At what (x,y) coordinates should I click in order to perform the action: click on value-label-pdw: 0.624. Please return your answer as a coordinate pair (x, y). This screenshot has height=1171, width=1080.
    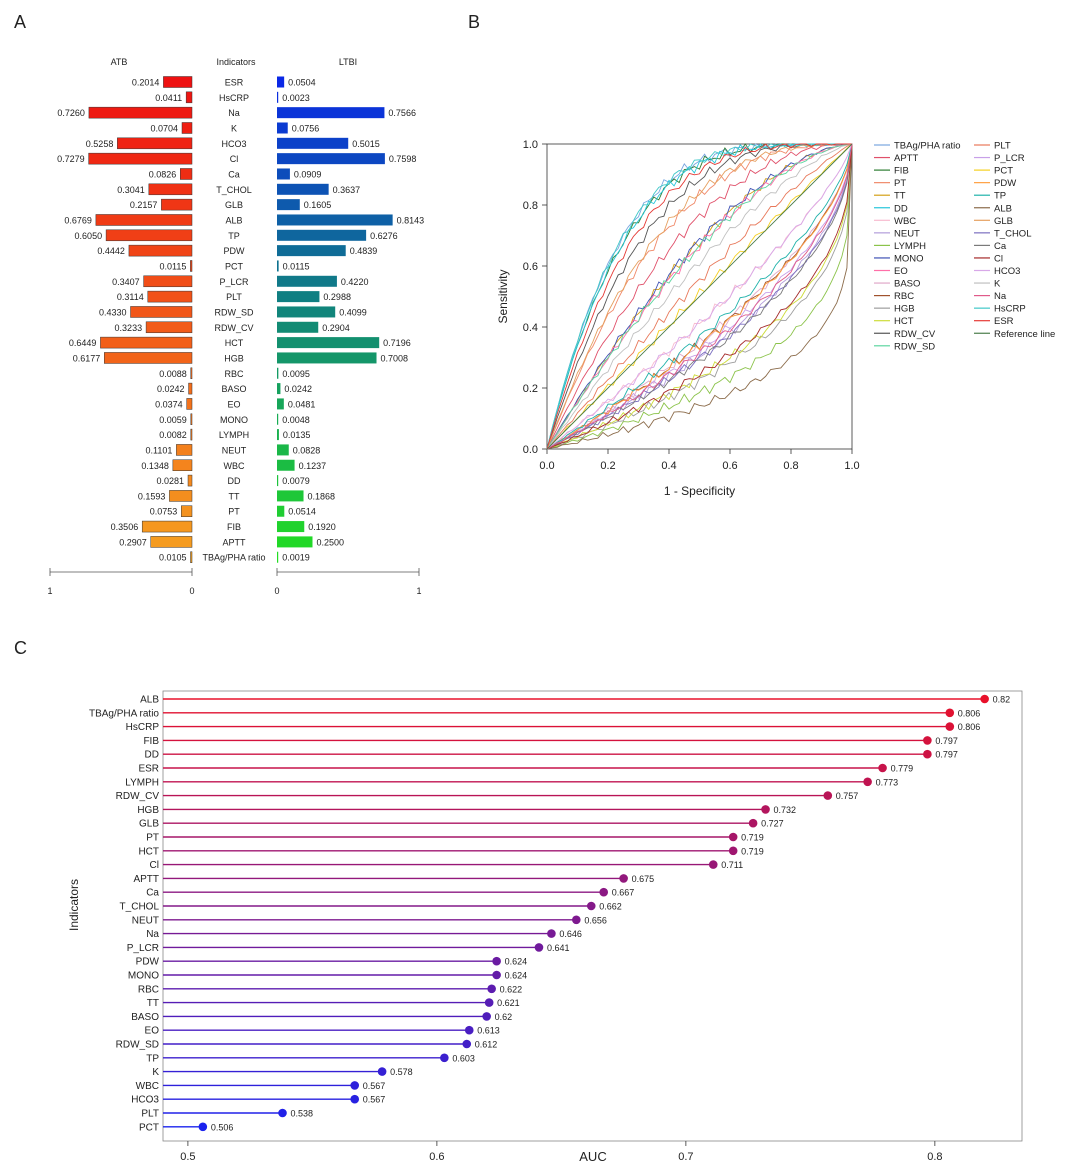
    Looking at the image, I should click on (516, 962).